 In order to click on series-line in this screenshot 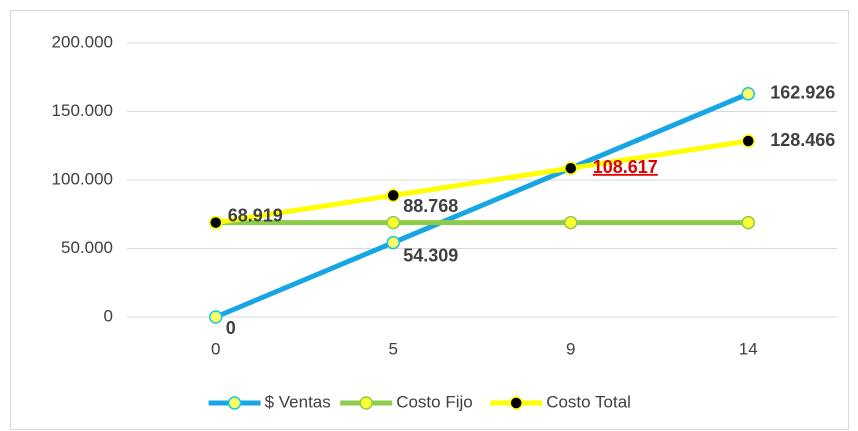, I will do `click(482, 182)`.